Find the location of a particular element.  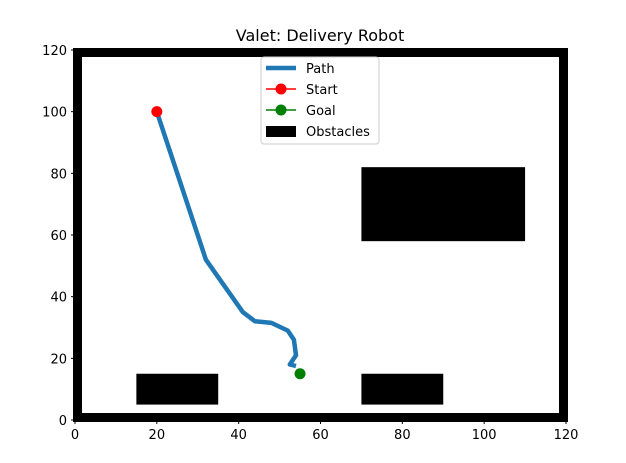

y-tick-label: 60 is located at coordinates (58, 236).